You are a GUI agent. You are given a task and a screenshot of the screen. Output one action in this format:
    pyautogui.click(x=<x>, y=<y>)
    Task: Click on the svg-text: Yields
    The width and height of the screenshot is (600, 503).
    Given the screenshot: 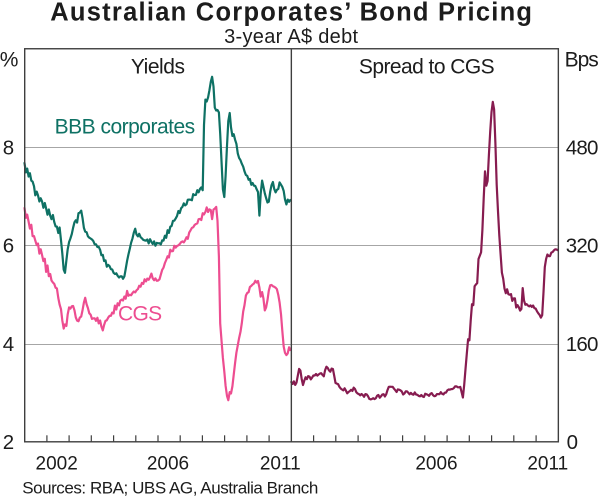 What is the action you would take?
    pyautogui.click(x=158, y=67)
    